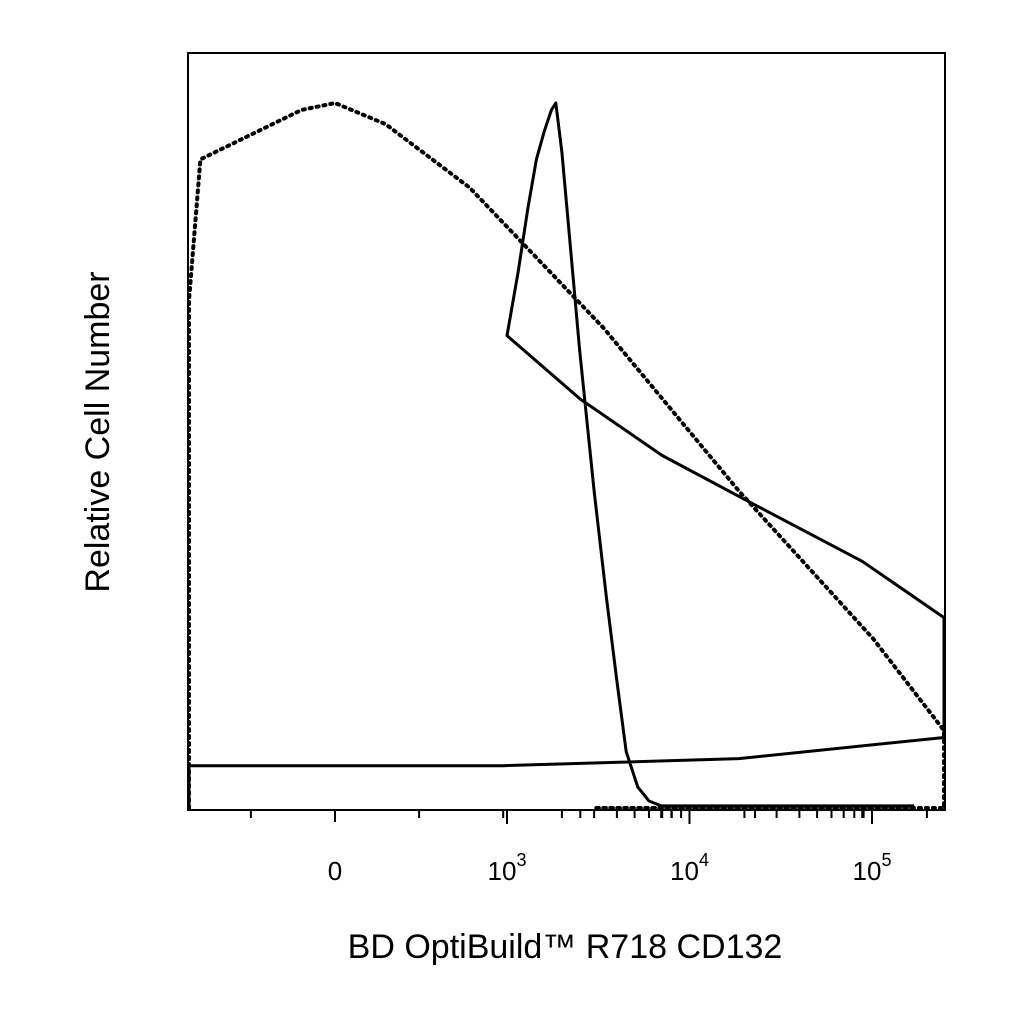 The image size is (1024, 1024). I want to click on x-axis-ticks, so click(588, 817).